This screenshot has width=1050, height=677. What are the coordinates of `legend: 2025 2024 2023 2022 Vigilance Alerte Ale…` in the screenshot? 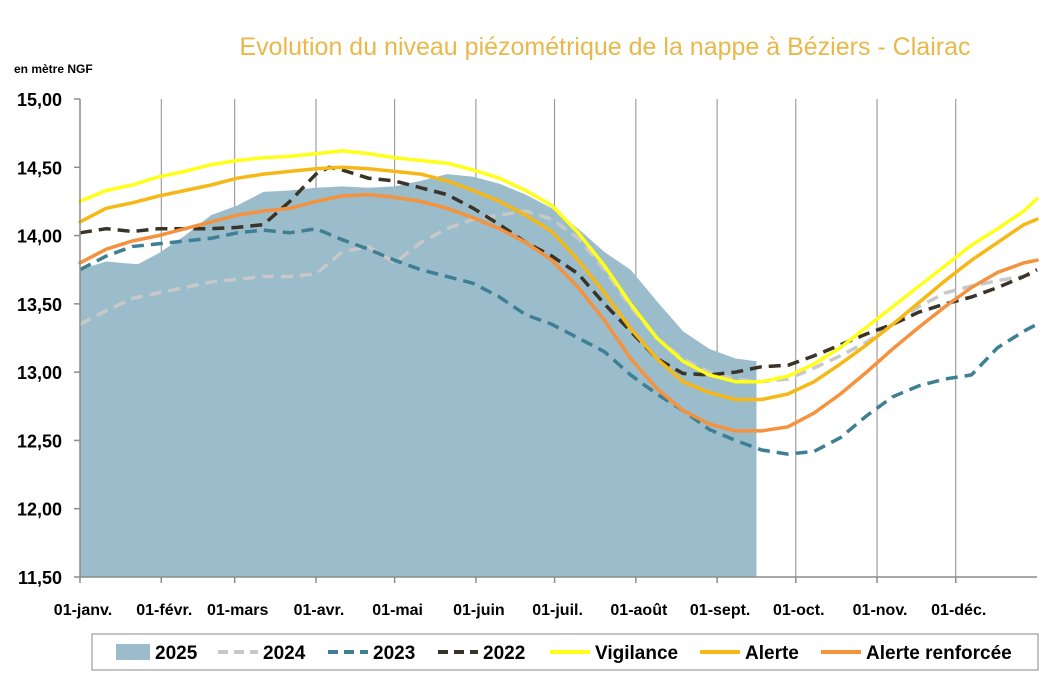 It's located at (565, 652).